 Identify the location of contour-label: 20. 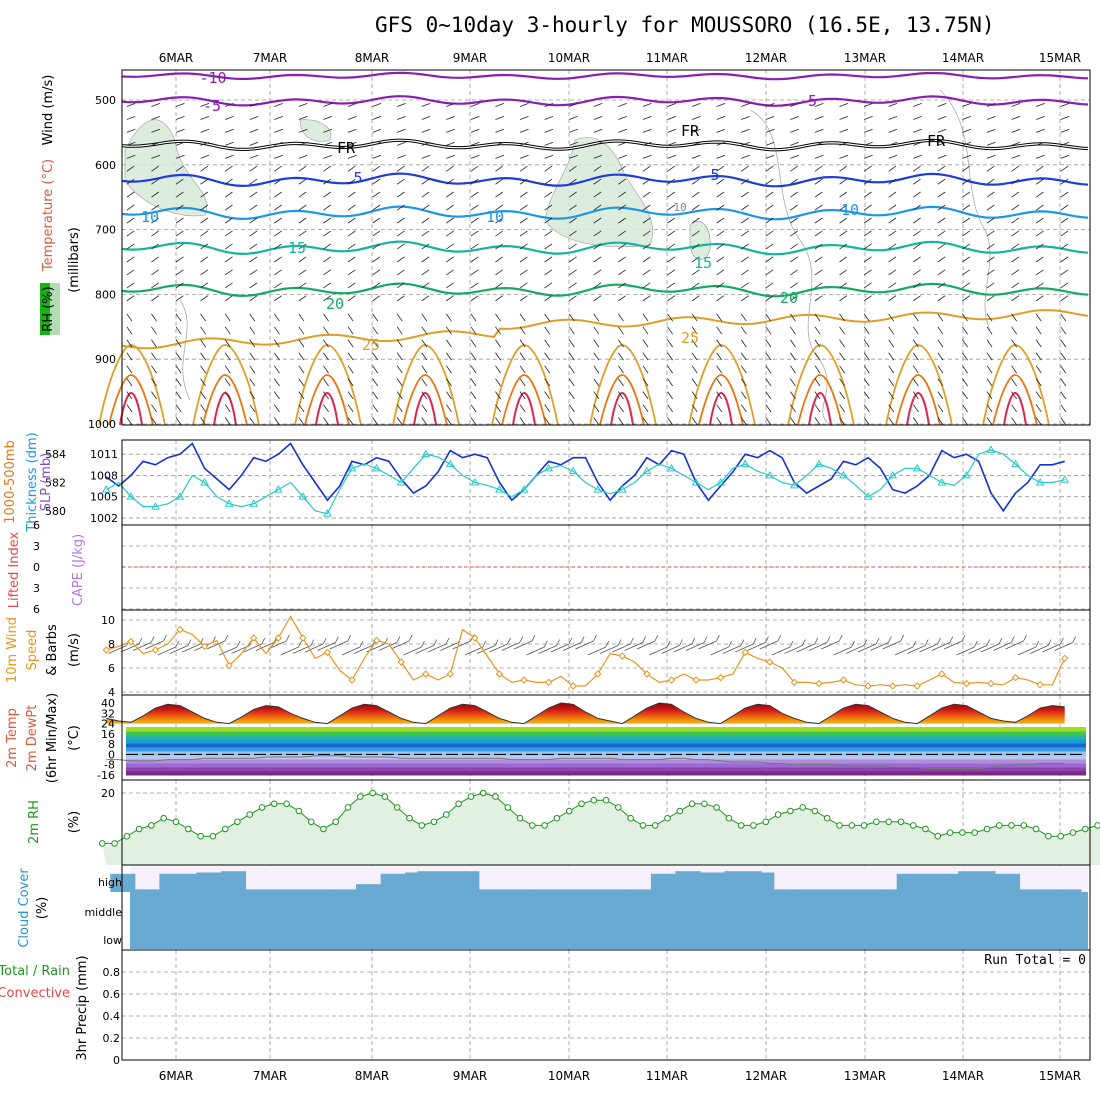
(335, 304).